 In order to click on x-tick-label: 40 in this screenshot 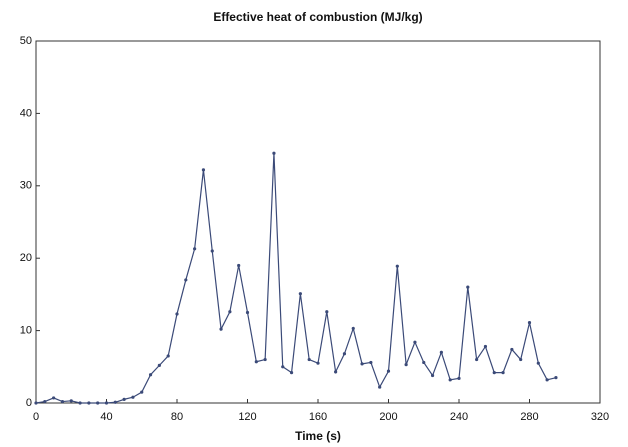, I will do `click(106, 417)`.